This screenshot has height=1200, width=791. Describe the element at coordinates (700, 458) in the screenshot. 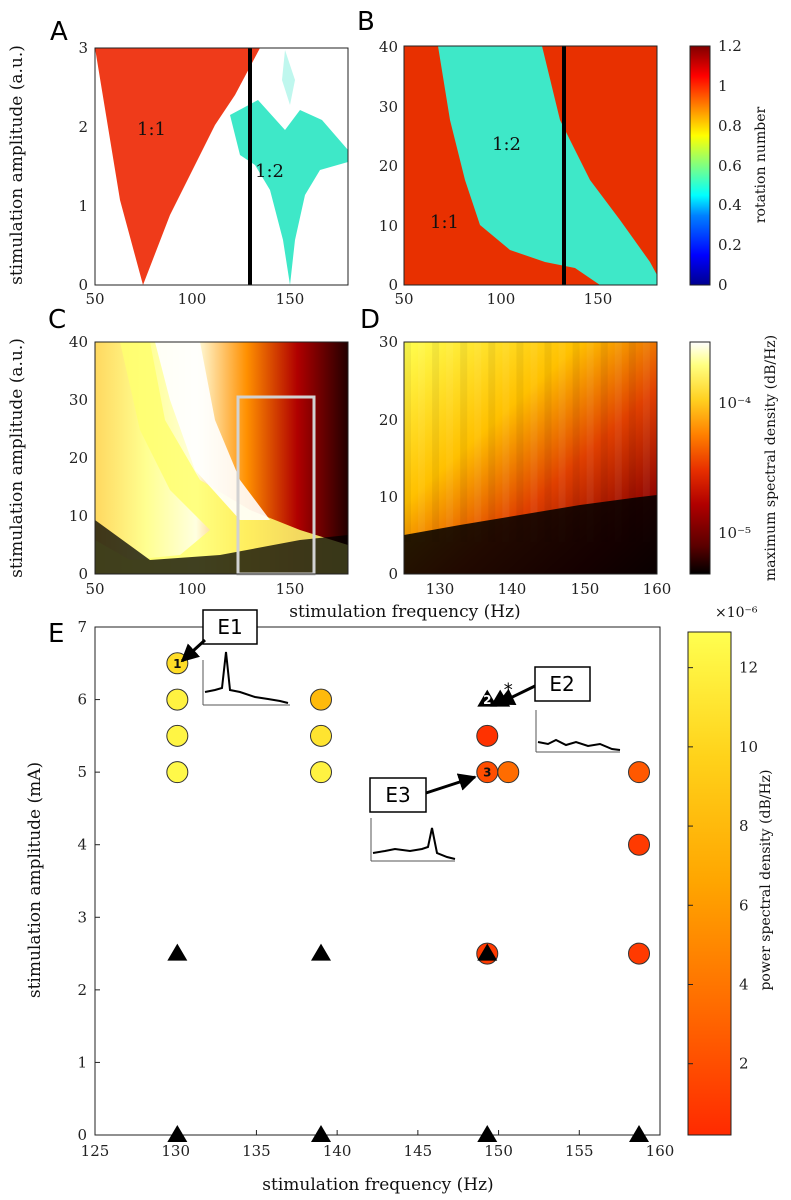

I see `psd-colorbar` at that location.